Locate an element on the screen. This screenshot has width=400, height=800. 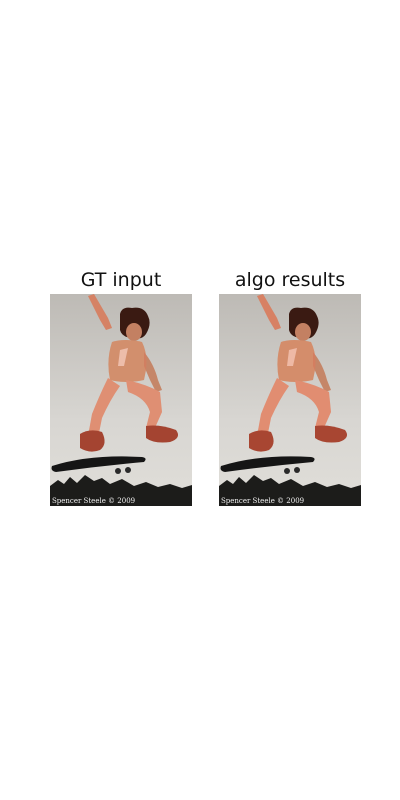
gt-input-panel: GT input is located at coordinates (121, 386).